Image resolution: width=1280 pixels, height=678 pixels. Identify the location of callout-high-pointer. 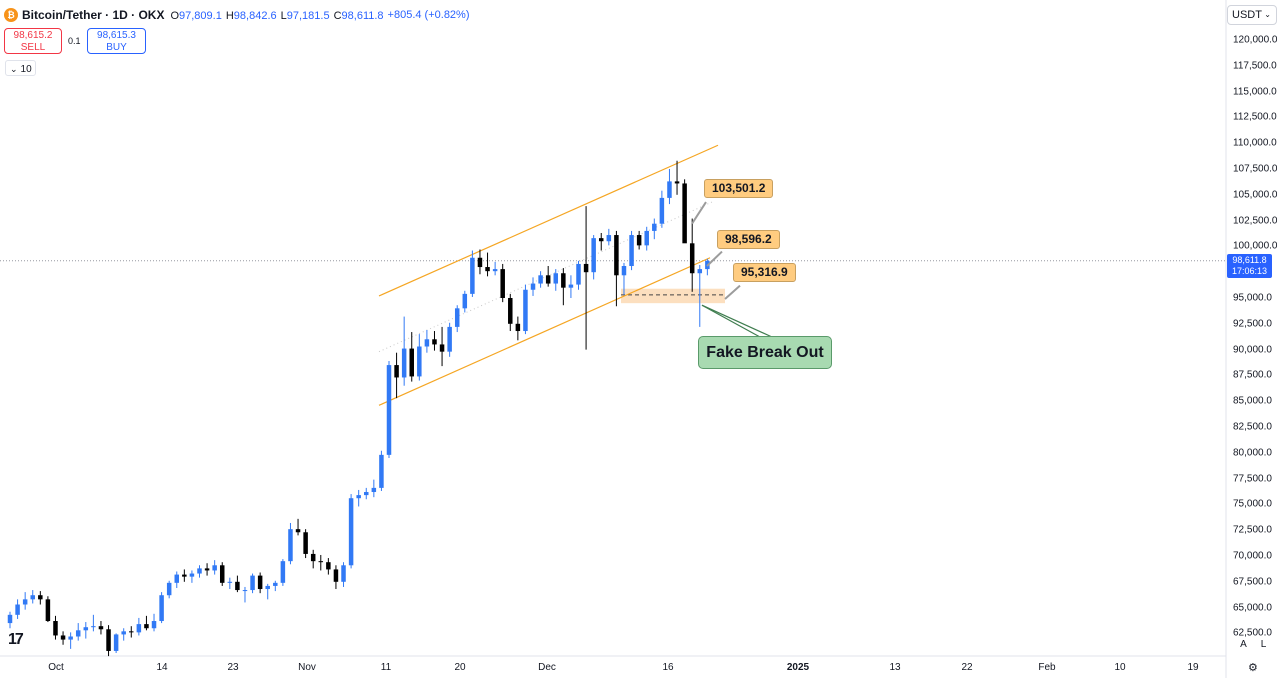
(699, 213).